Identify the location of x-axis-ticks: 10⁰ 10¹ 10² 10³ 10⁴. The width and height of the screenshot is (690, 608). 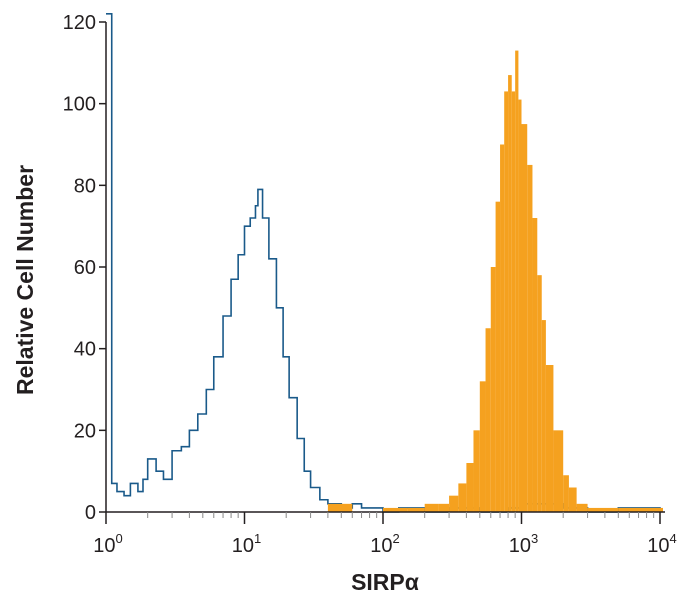
(385, 534).